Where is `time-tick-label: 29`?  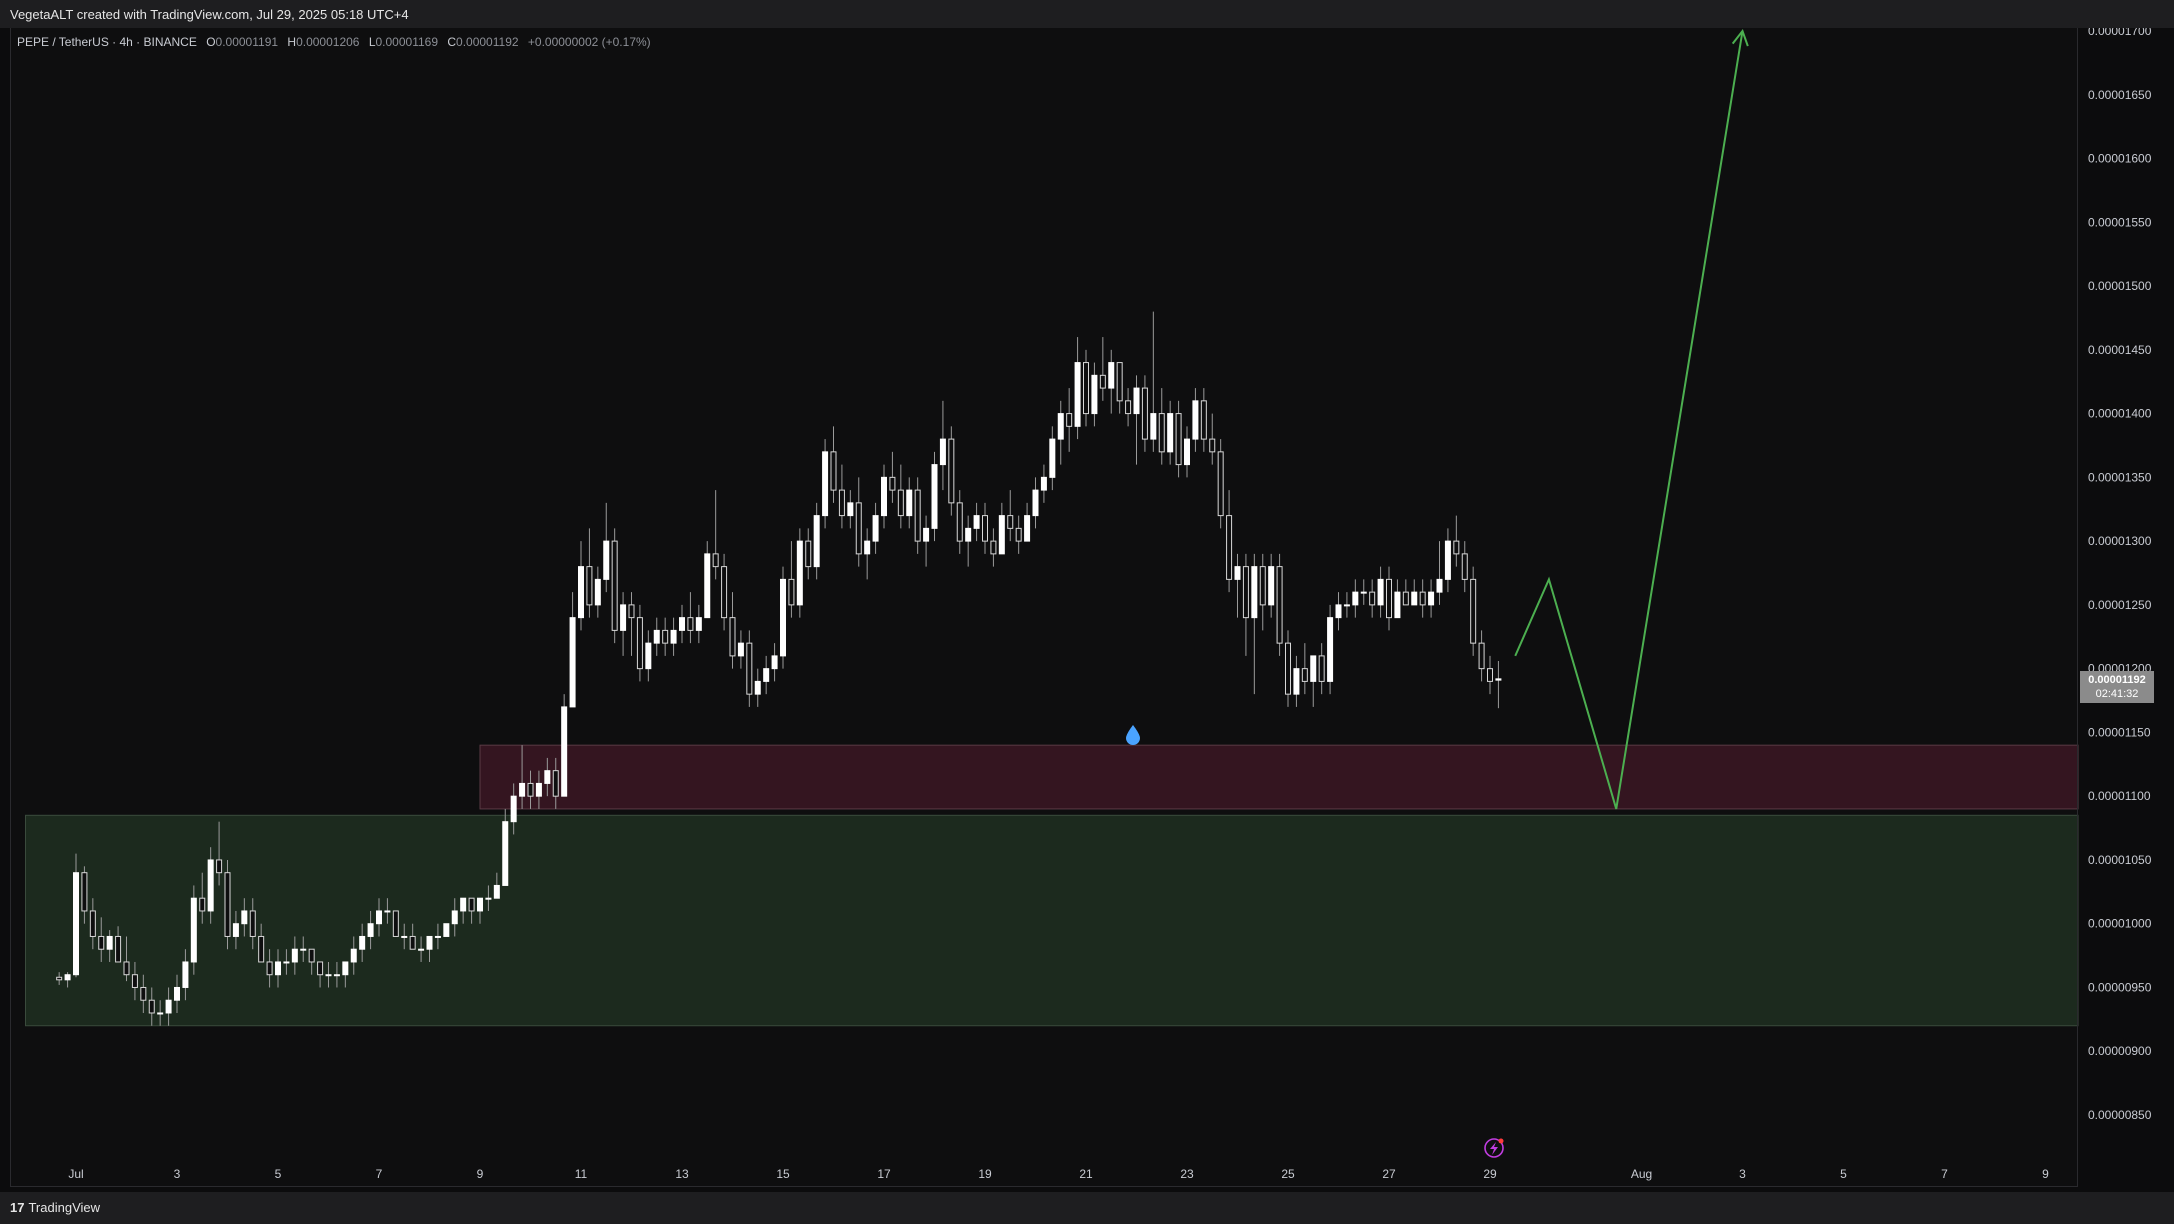
time-tick-label: 29 is located at coordinates (1490, 1174).